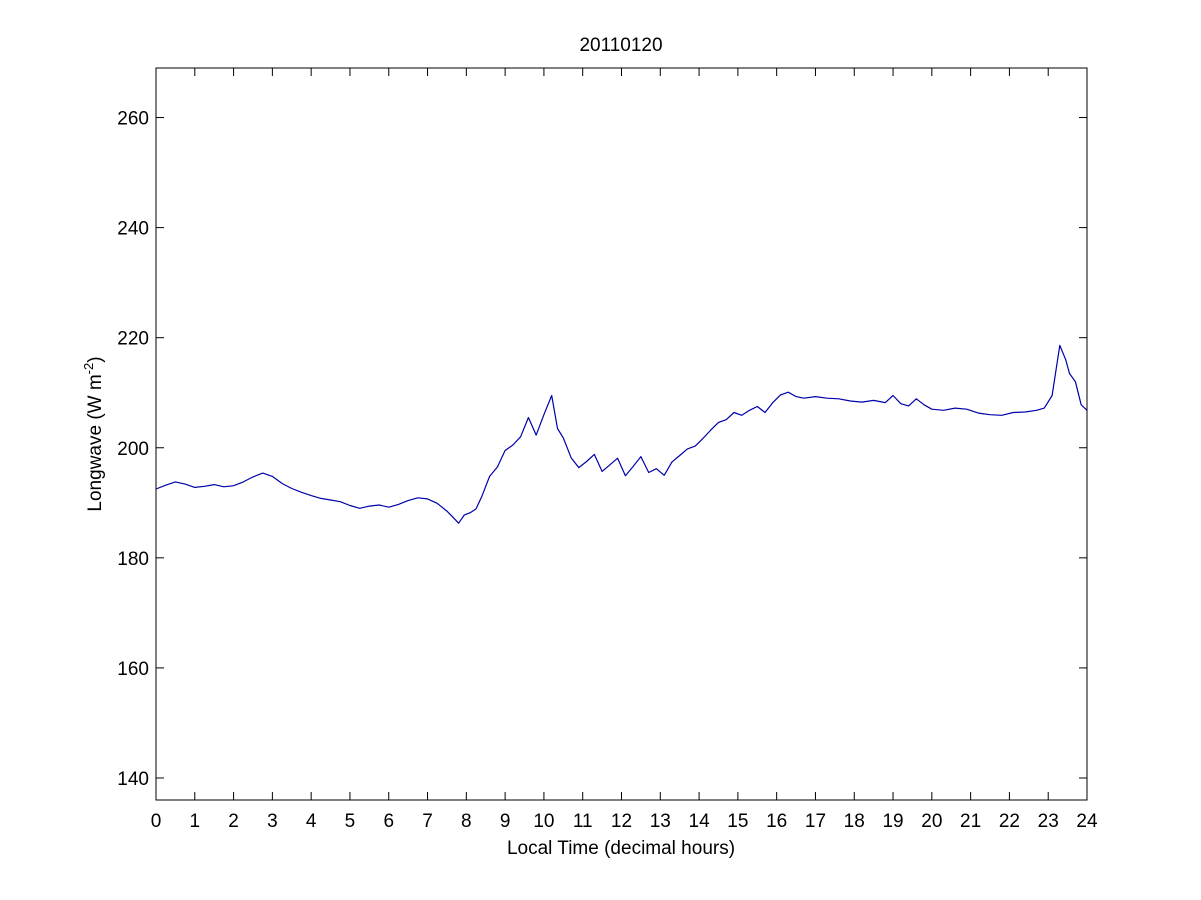 The width and height of the screenshot is (1201, 900). I want to click on x-axis-label: Local Time (decimal hours), so click(621, 848).